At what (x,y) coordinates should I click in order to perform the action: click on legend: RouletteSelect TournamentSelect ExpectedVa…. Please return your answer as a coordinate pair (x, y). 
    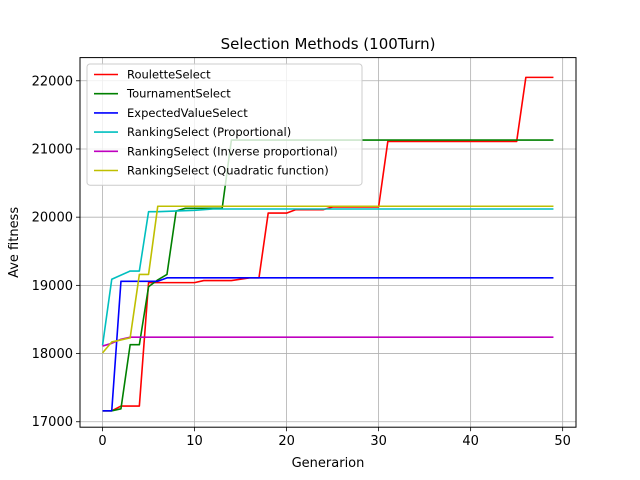
    Looking at the image, I should click on (224, 124).